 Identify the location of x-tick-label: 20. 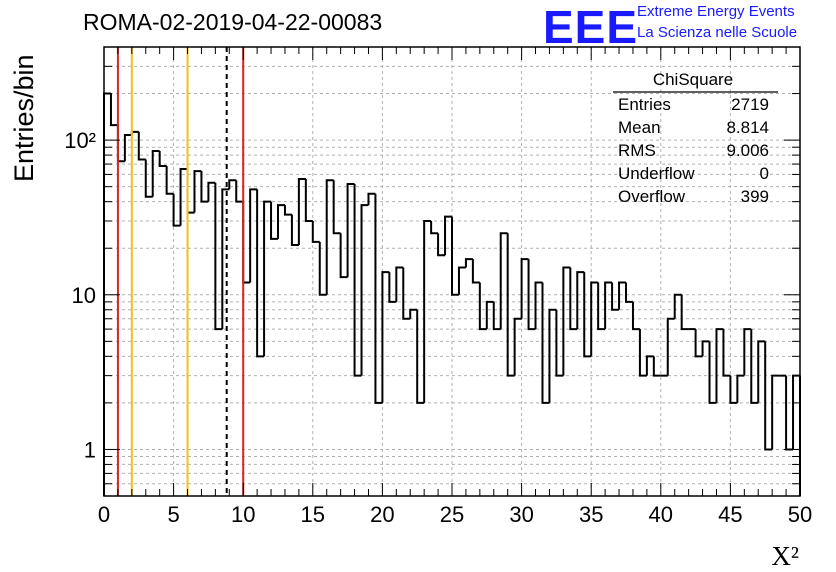
(382, 514).